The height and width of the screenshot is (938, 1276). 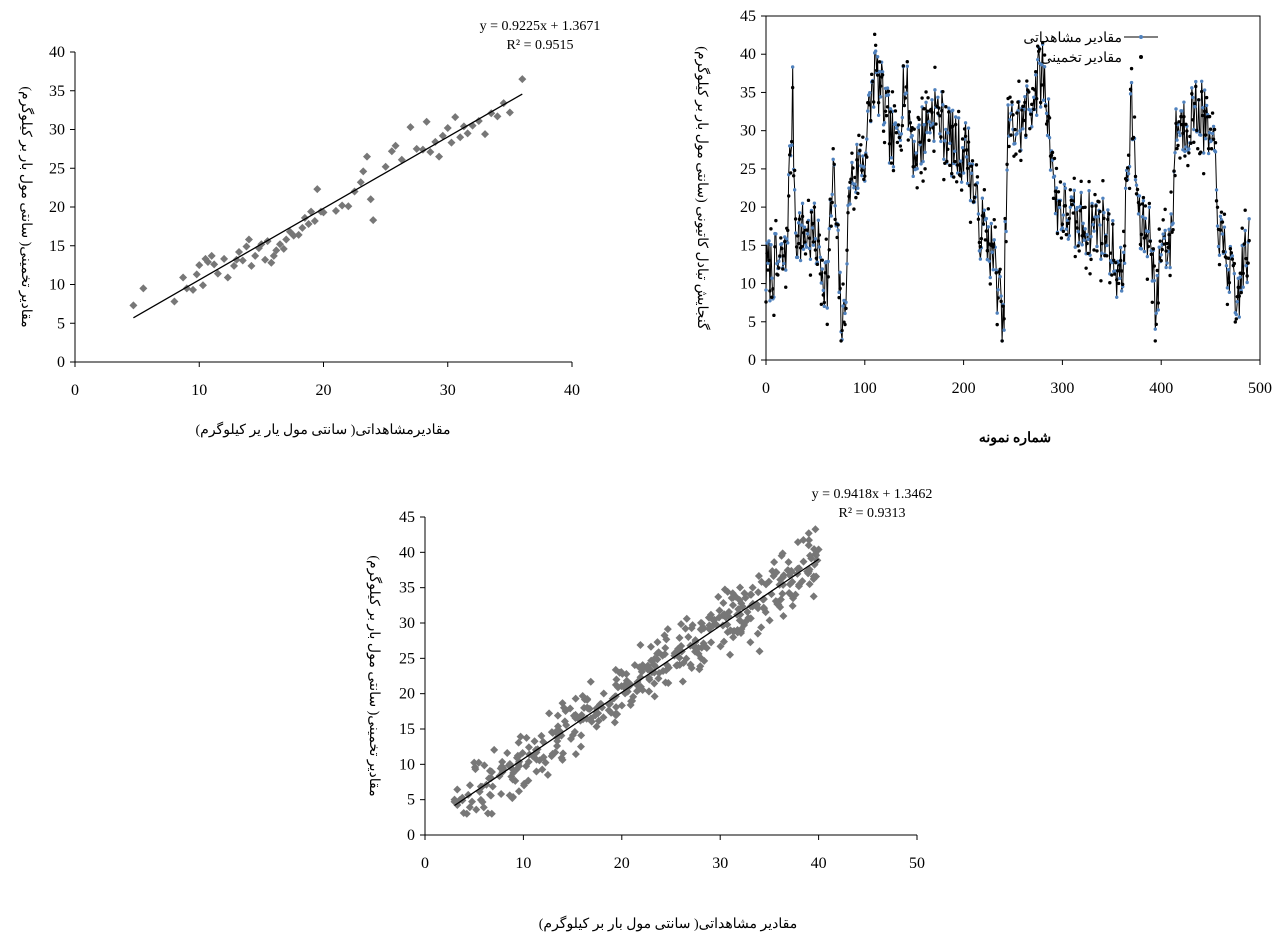 What do you see at coordinates (636, 682) in the screenshot?
I see `test-trendline` at bounding box center [636, 682].